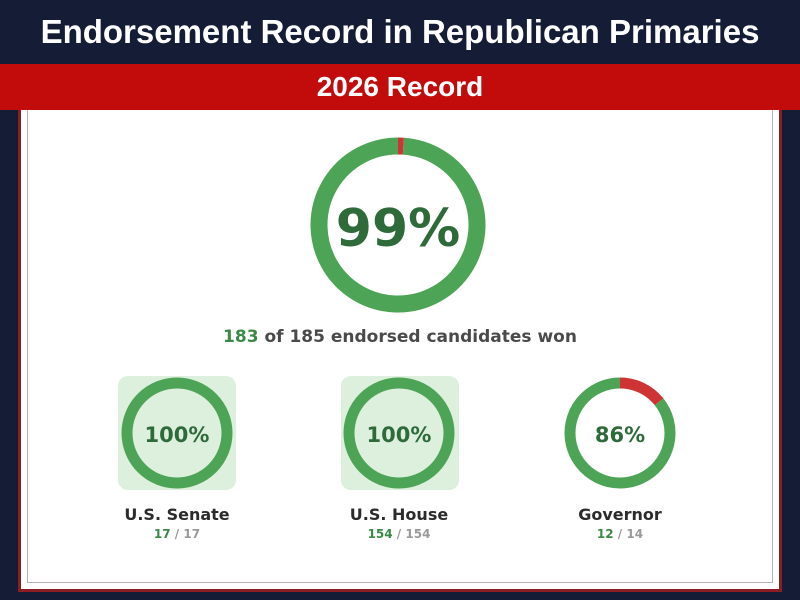  I want to click on record-banner: 2026 Record, so click(400, 87).